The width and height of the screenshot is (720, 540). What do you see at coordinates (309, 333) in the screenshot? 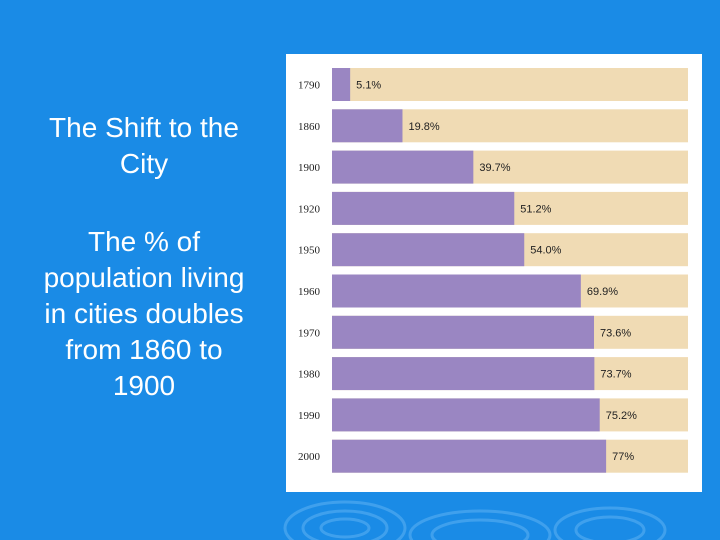
I see `year-label-1970: 1970` at bounding box center [309, 333].